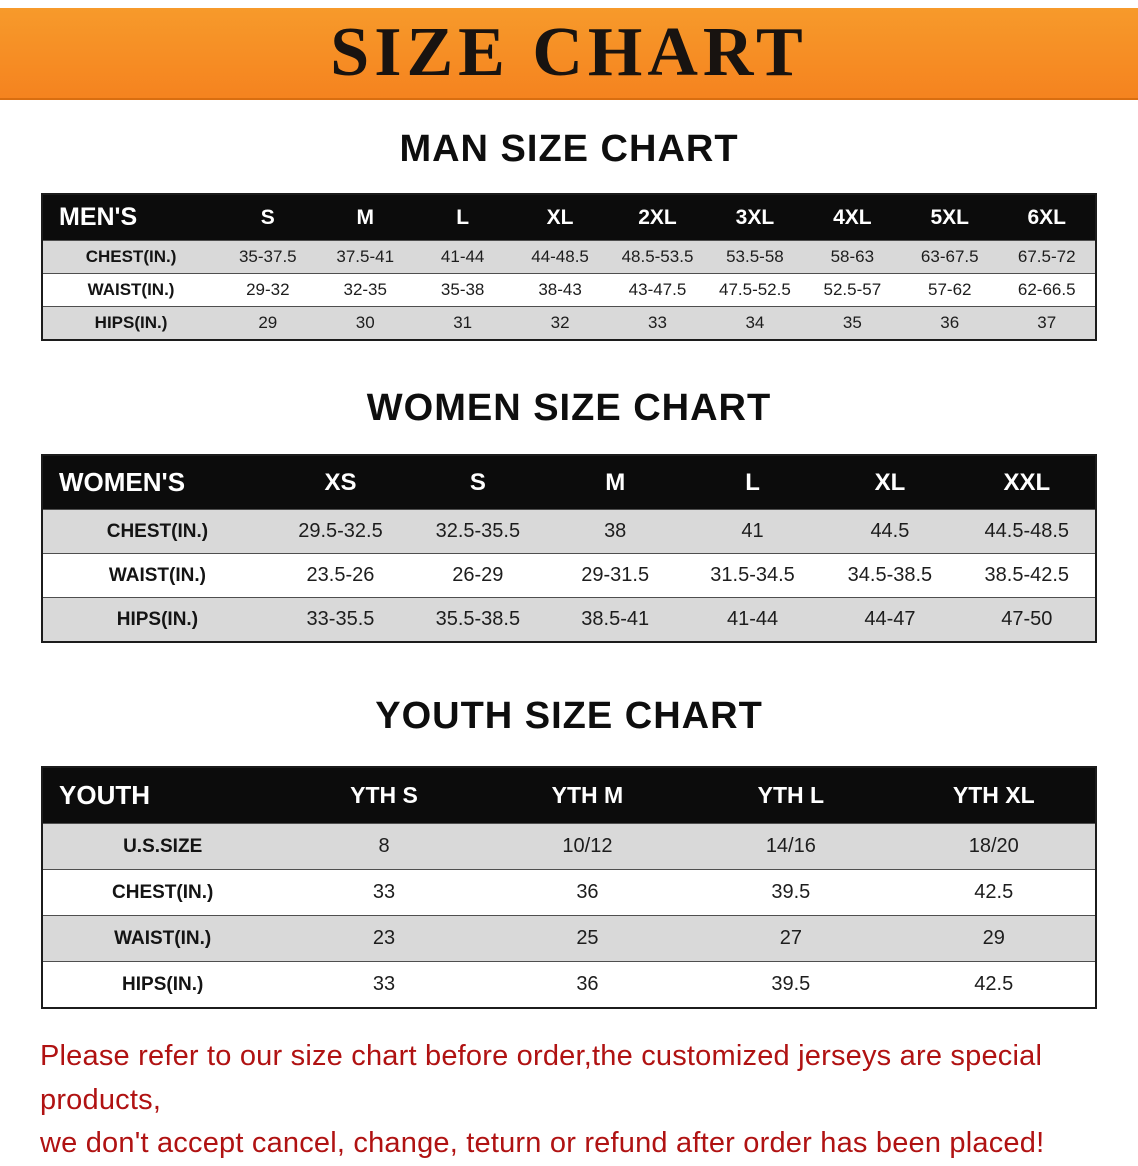 This screenshot has height=1166, width=1138. What do you see at coordinates (657, 217) in the screenshot?
I see `size-header-cell: 2XL` at bounding box center [657, 217].